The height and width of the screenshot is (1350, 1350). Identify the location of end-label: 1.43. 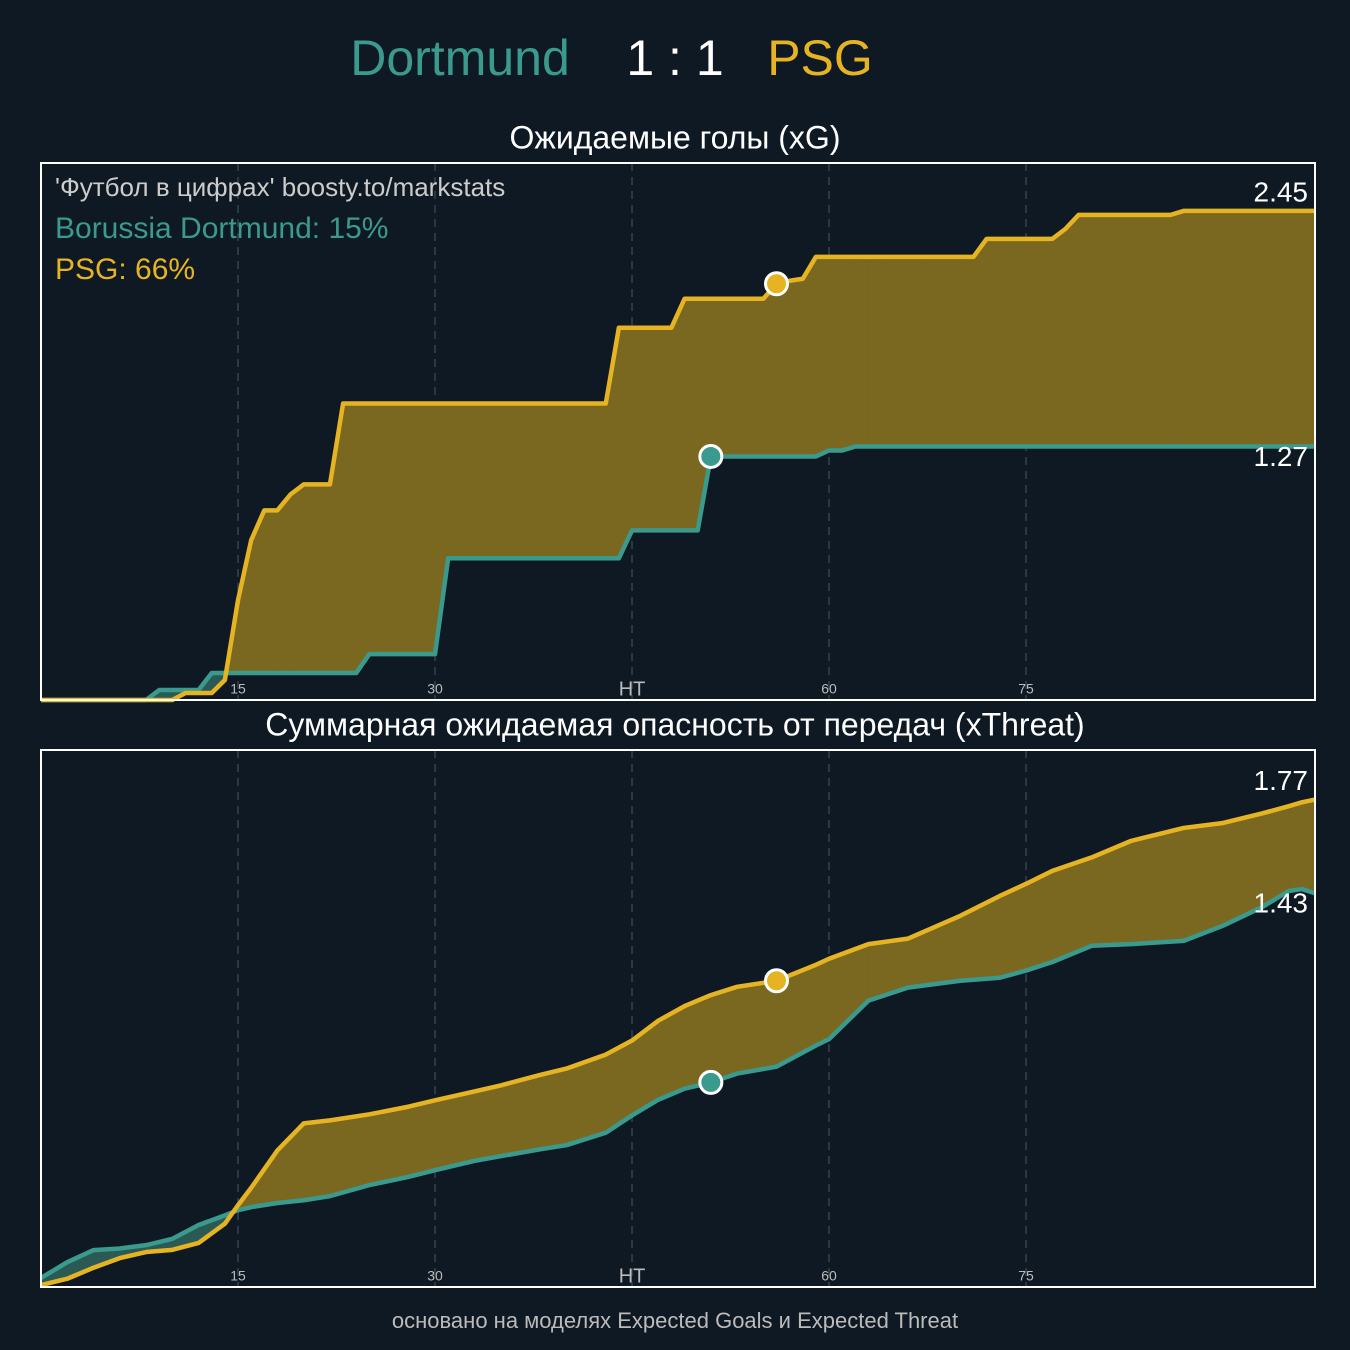
(1281, 903).